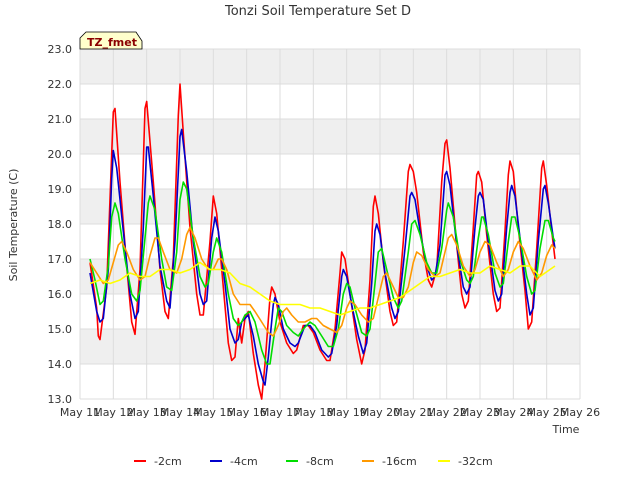 The image size is (640, 480). Describe the element at coordinates (180, 412) in the screenshot. I see `x-tick-label: May 14` at that location.